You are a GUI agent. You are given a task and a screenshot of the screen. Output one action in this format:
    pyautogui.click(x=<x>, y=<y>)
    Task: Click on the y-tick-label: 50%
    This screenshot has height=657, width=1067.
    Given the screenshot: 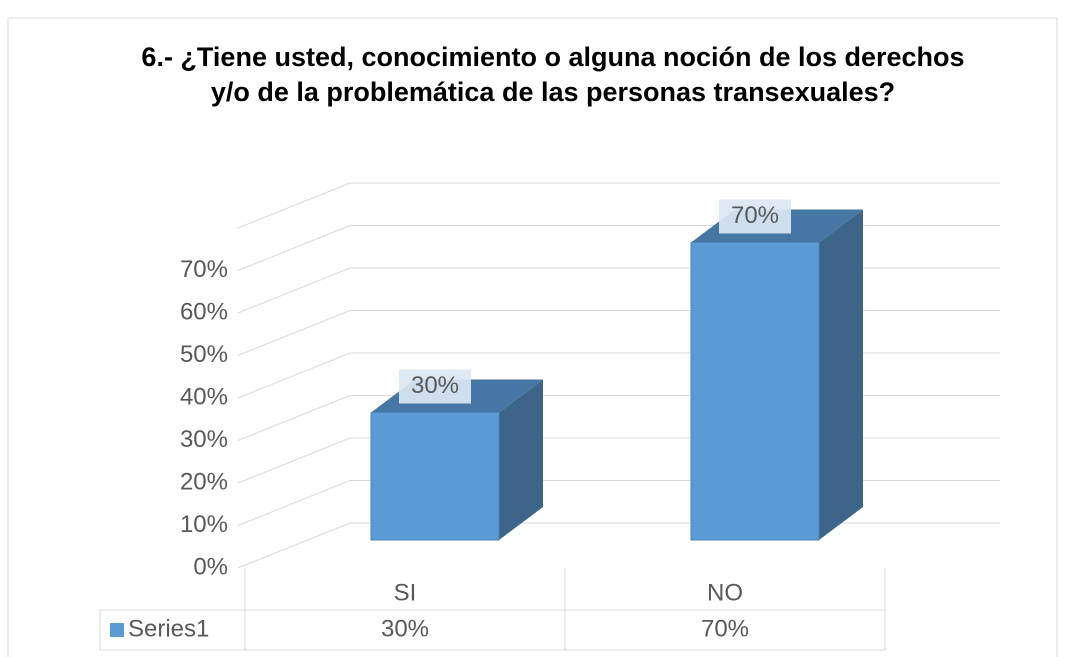 What is the action you would take?
    pyautogui.click(x=204, y=354)
    